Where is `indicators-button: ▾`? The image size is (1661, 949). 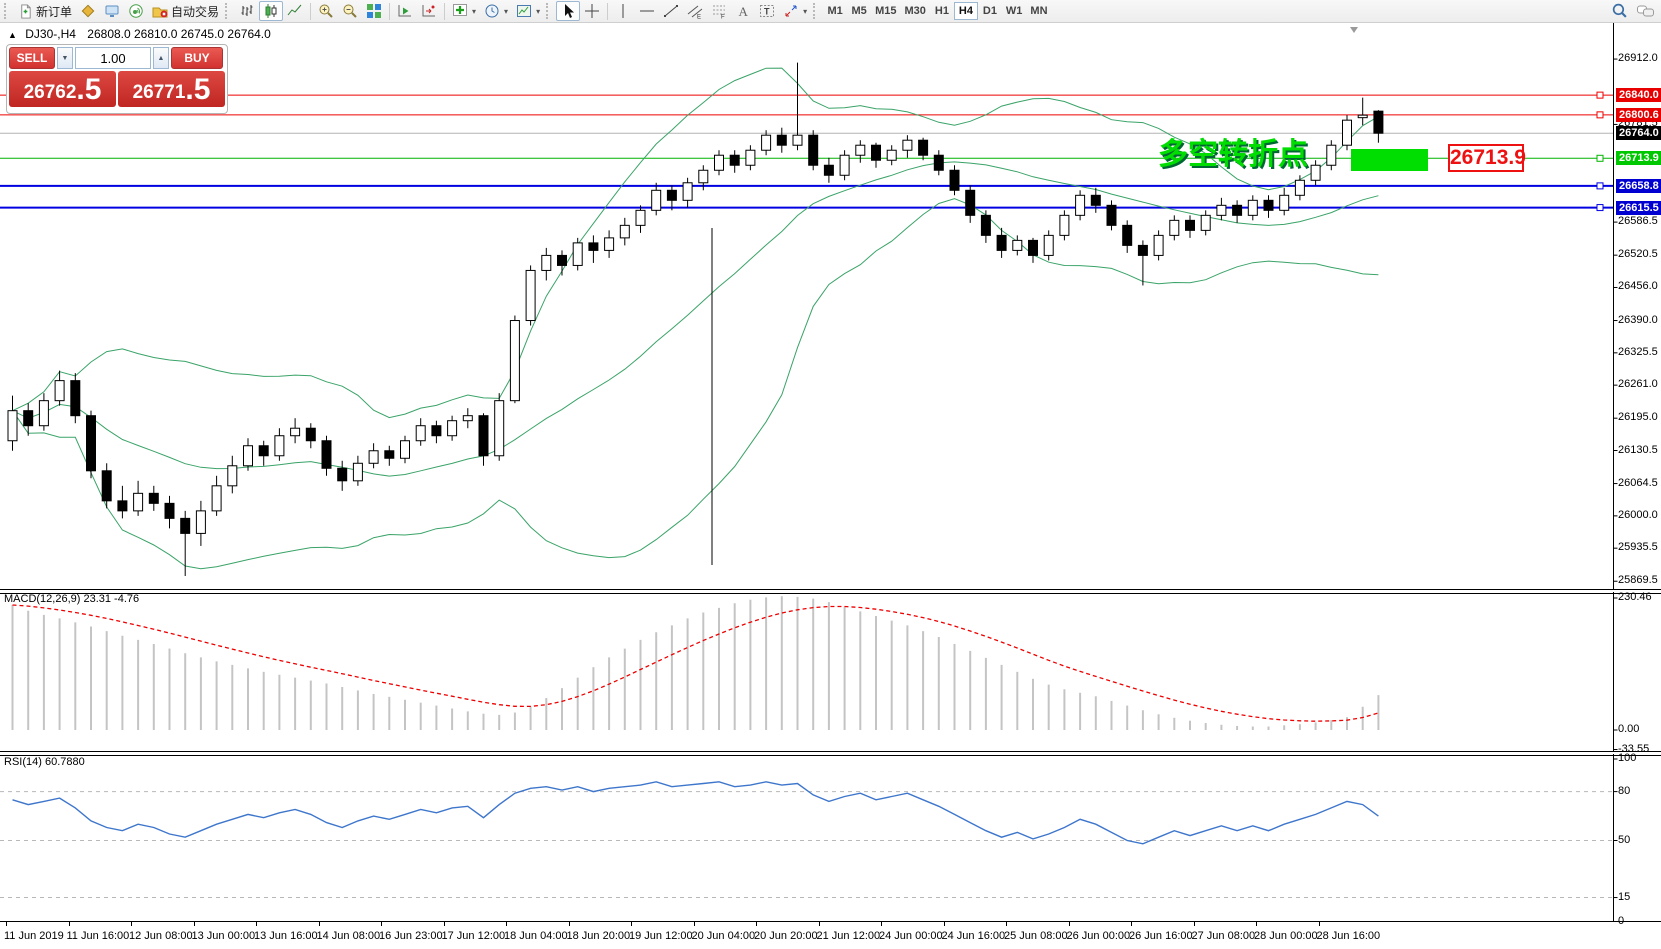
indicators-button: ▾ is located at coordinates (464, 11).